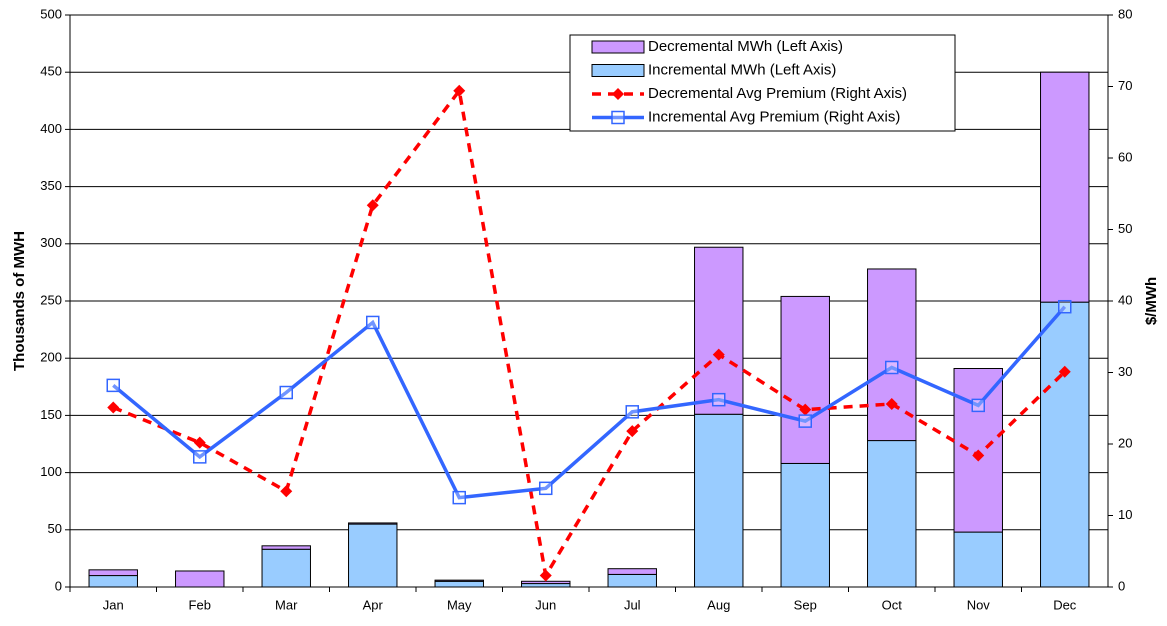 Image resolution: width=1167 pixels, height=626 pixels. Describe the element at coordinates (1121, 585) in the screenshot. I see `y2-tick-label: 0` at that location.